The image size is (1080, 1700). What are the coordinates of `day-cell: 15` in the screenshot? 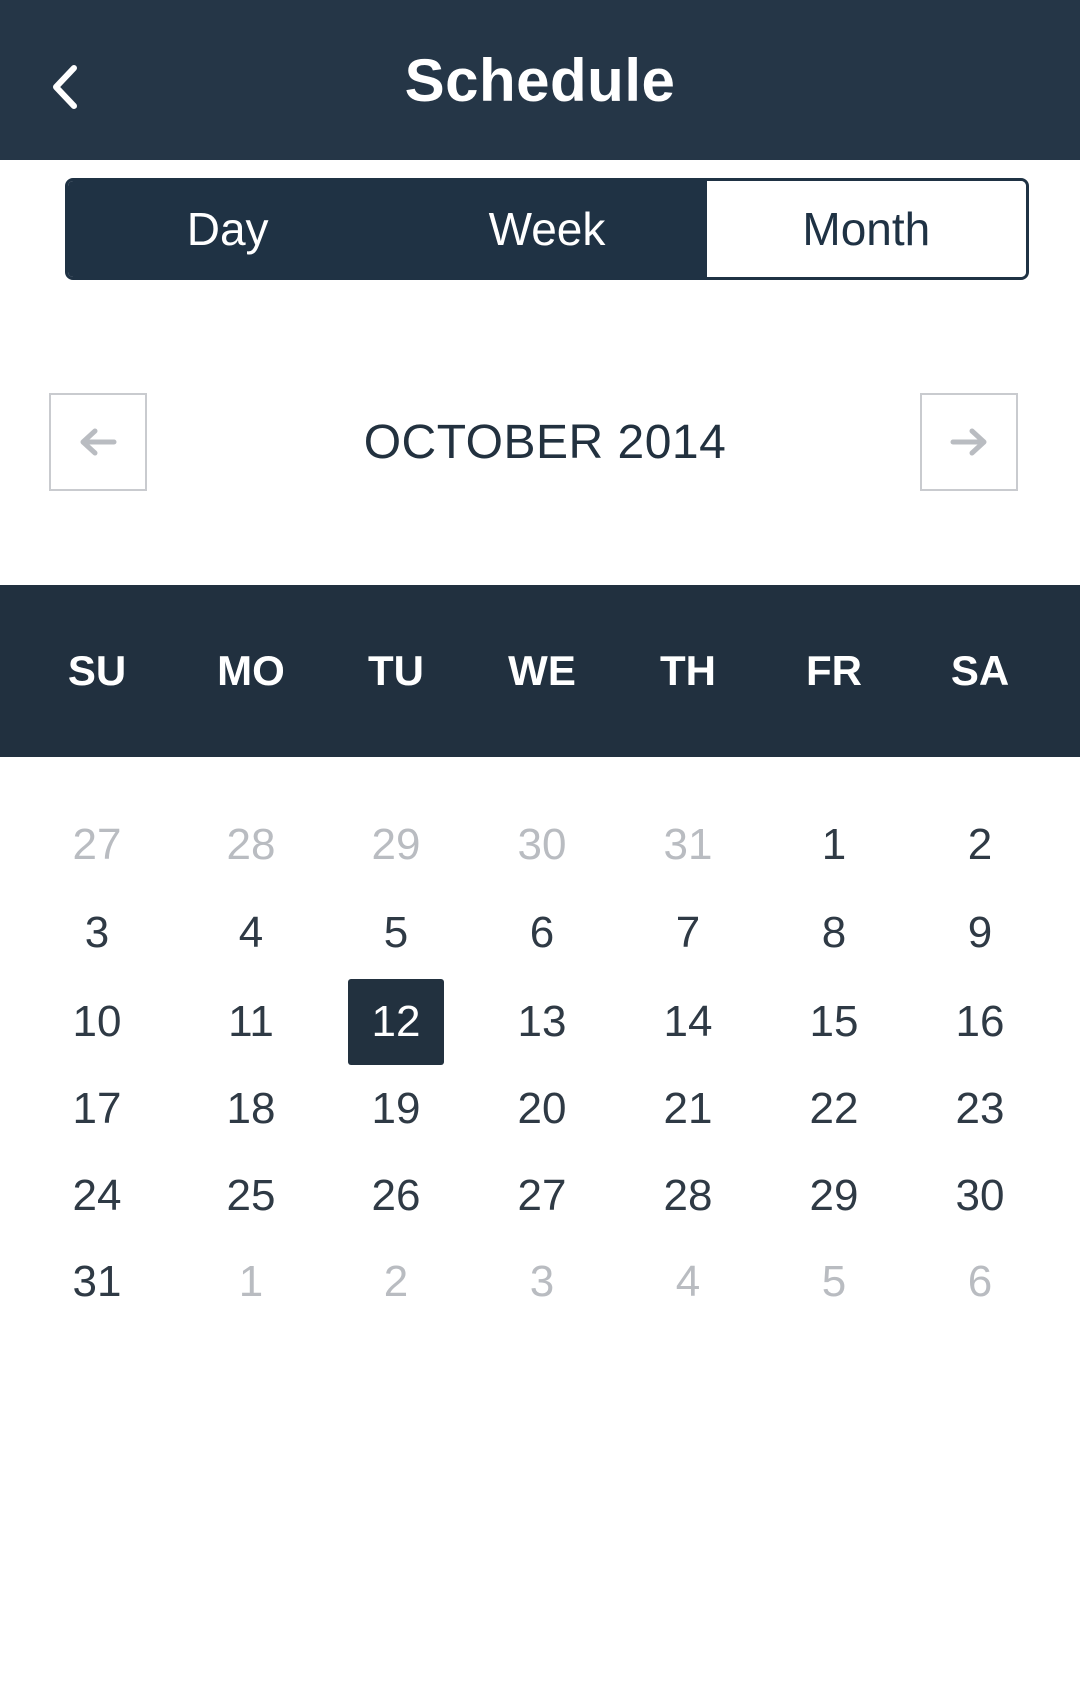 It's located at (834, 1021).